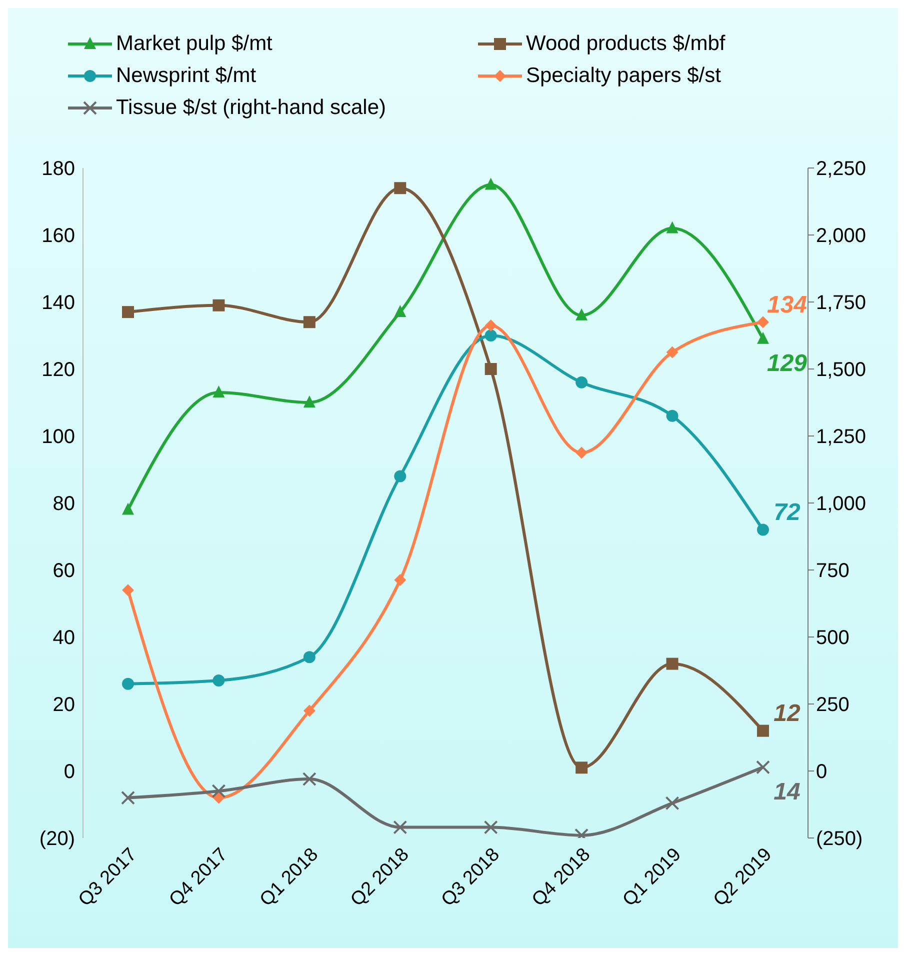 This screenshot has width=906, height=956. Describe the element at coordinates (841, 504) in the screenshot. I see `y2-tick-label: 1,000` at that location.